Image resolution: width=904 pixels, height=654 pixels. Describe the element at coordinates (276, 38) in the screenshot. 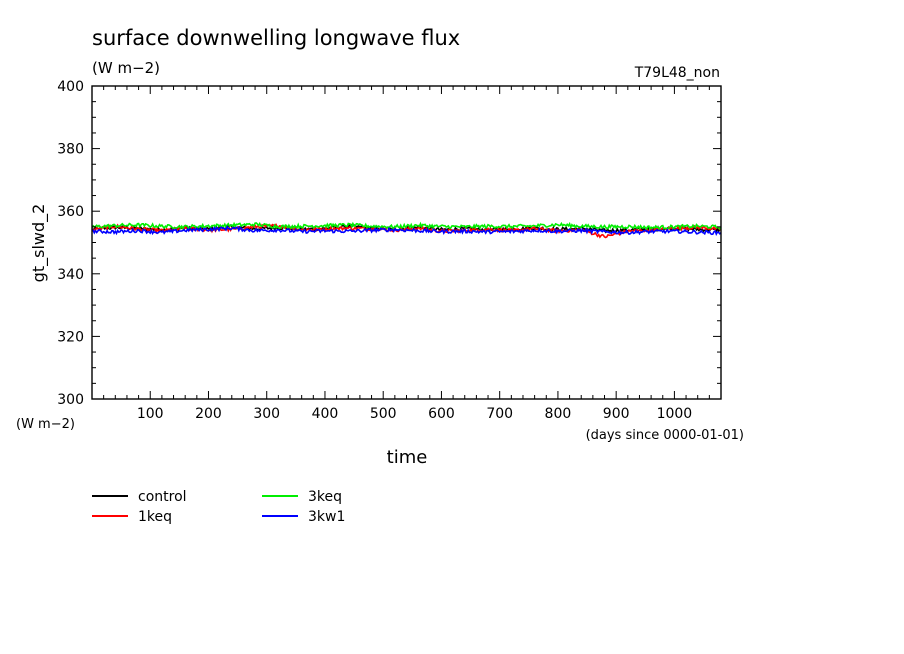

I see `chart-title: surface downwelling longwave flux` at that location.